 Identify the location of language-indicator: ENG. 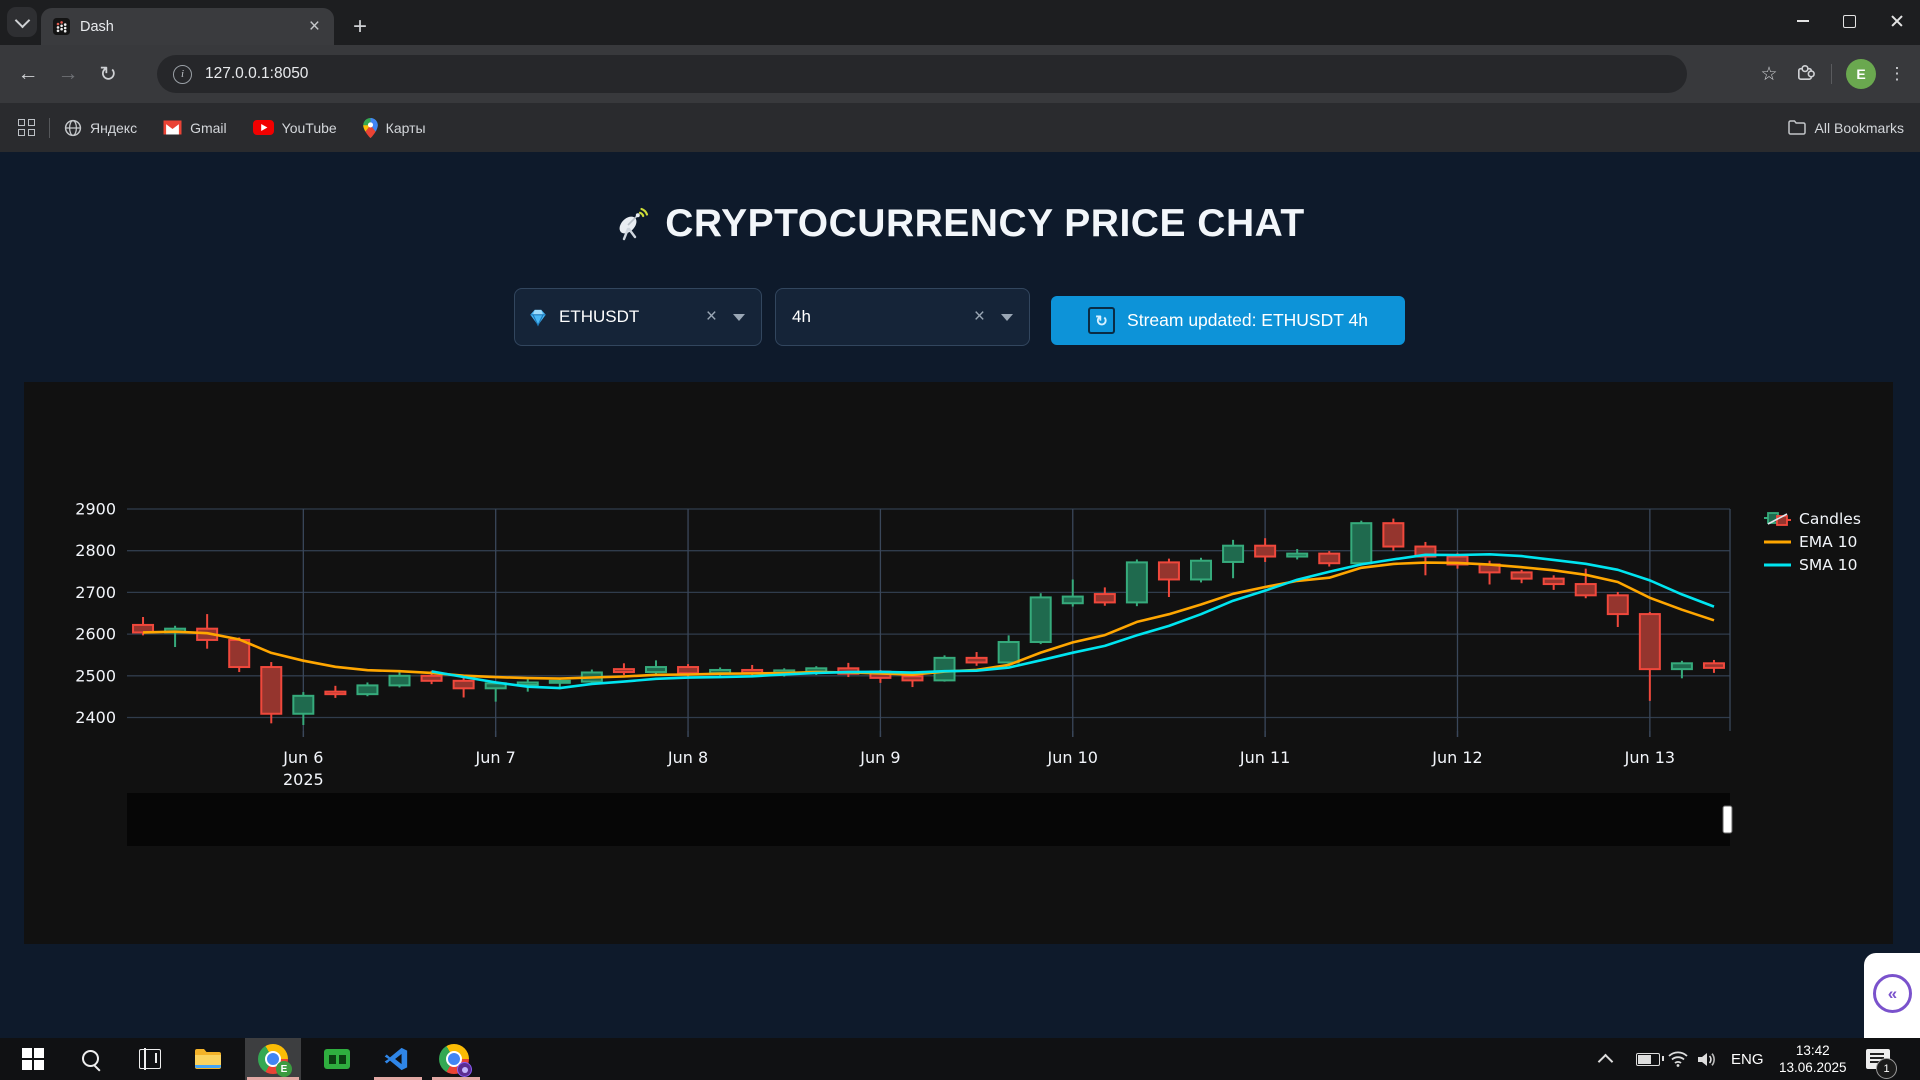
(1747, 1059).